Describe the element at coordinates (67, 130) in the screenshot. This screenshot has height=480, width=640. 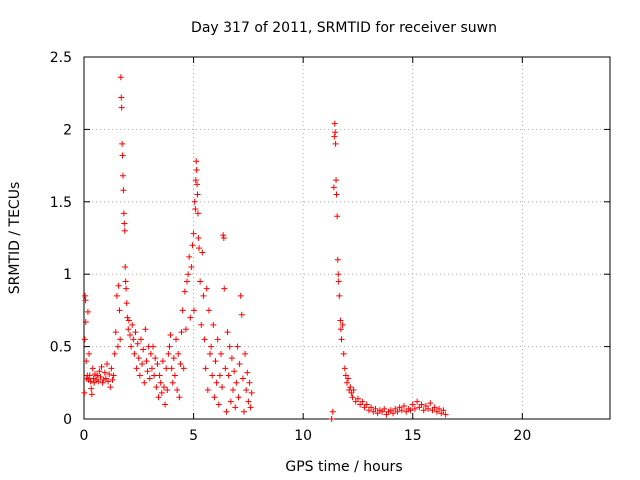
I see `y-tick-label: 2` at that location.